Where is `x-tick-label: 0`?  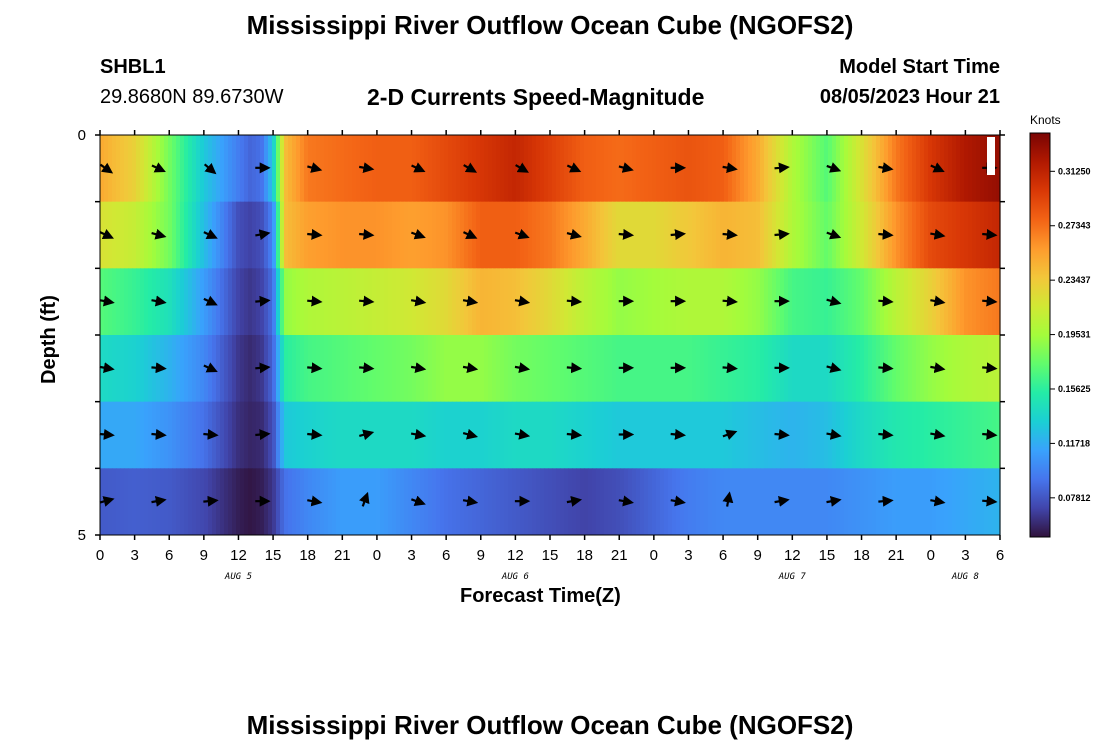 x-tick-label: 0 is located at coordinates (931, 555).